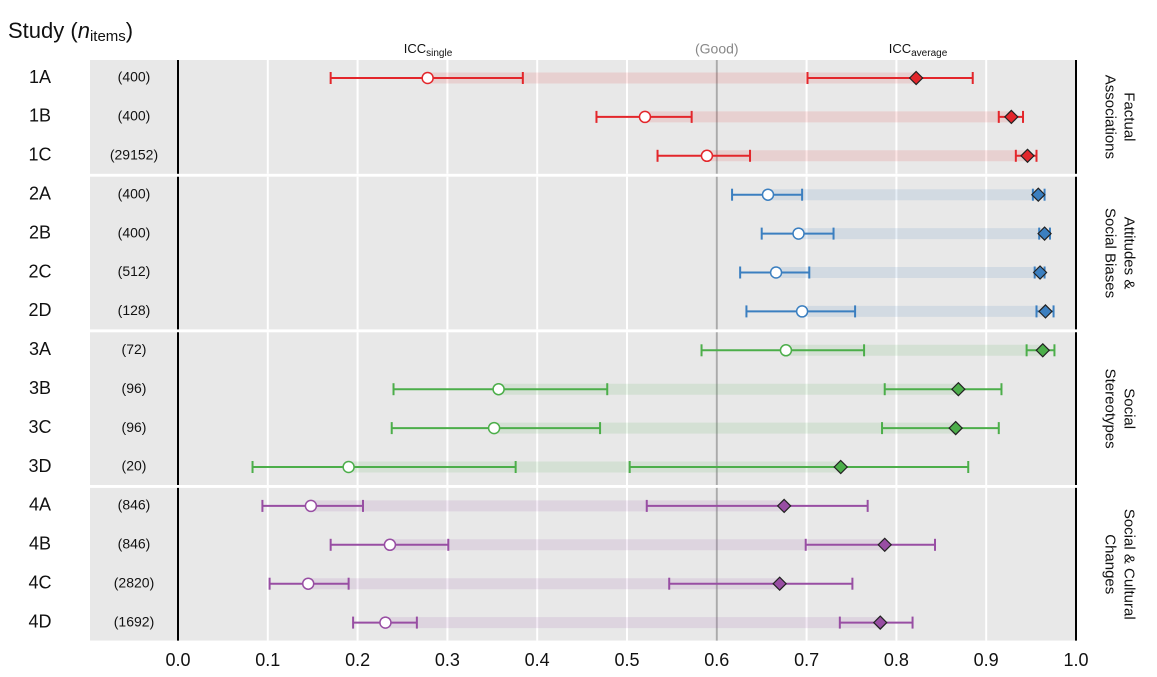  What do you see at coordinates (134, 621) in the screenshot?
I see `n-label: (1692)` at bounding box center [134, 621].